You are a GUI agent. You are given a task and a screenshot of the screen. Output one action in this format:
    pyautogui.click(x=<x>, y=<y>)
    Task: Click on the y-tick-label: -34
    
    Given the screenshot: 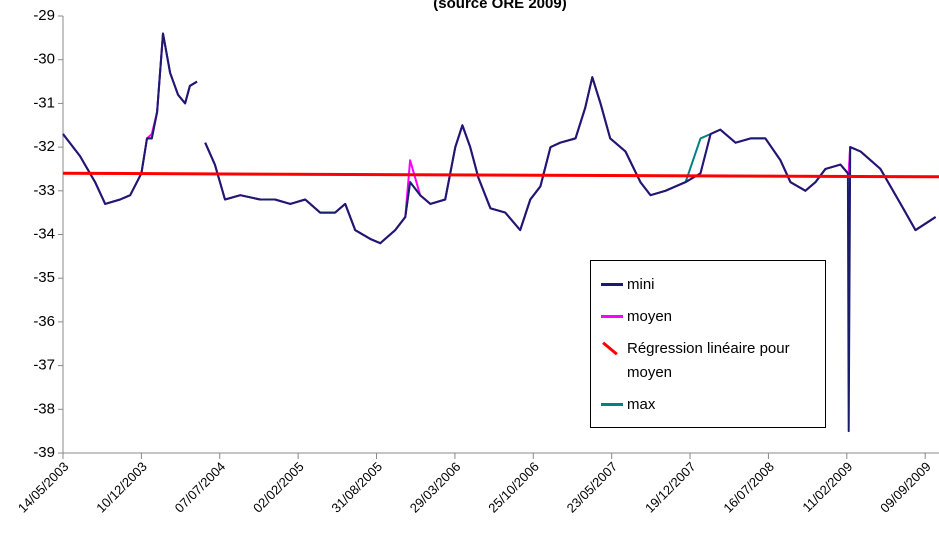 What is the action you would take?
    pyautogui.click(x=44, y=233)
    